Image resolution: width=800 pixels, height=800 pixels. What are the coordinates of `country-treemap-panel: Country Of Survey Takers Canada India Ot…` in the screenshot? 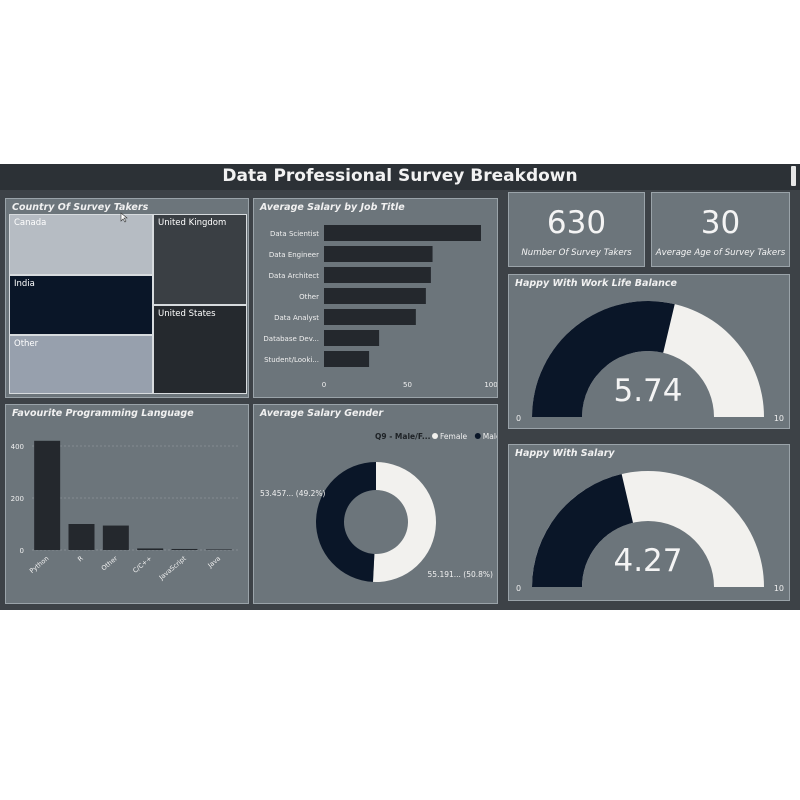 It's located at (127, 298).